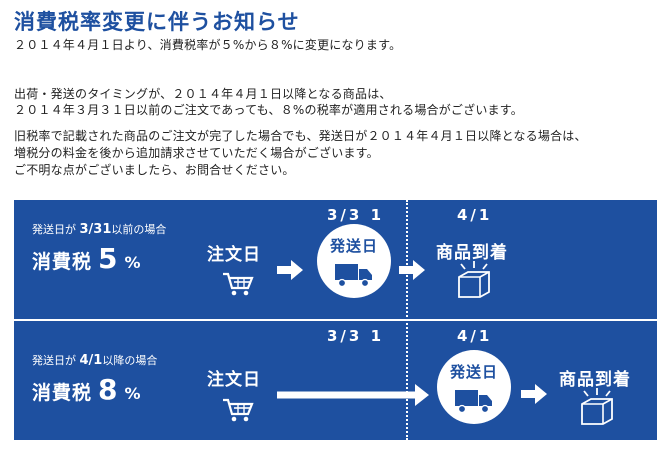 The image size is (670, 450). Describe the element at coordinates (196, 153) in the screenshot. I see `notice-line-5: 増税分の料金を後から追加請求させていただく場合がございます。` at that location.